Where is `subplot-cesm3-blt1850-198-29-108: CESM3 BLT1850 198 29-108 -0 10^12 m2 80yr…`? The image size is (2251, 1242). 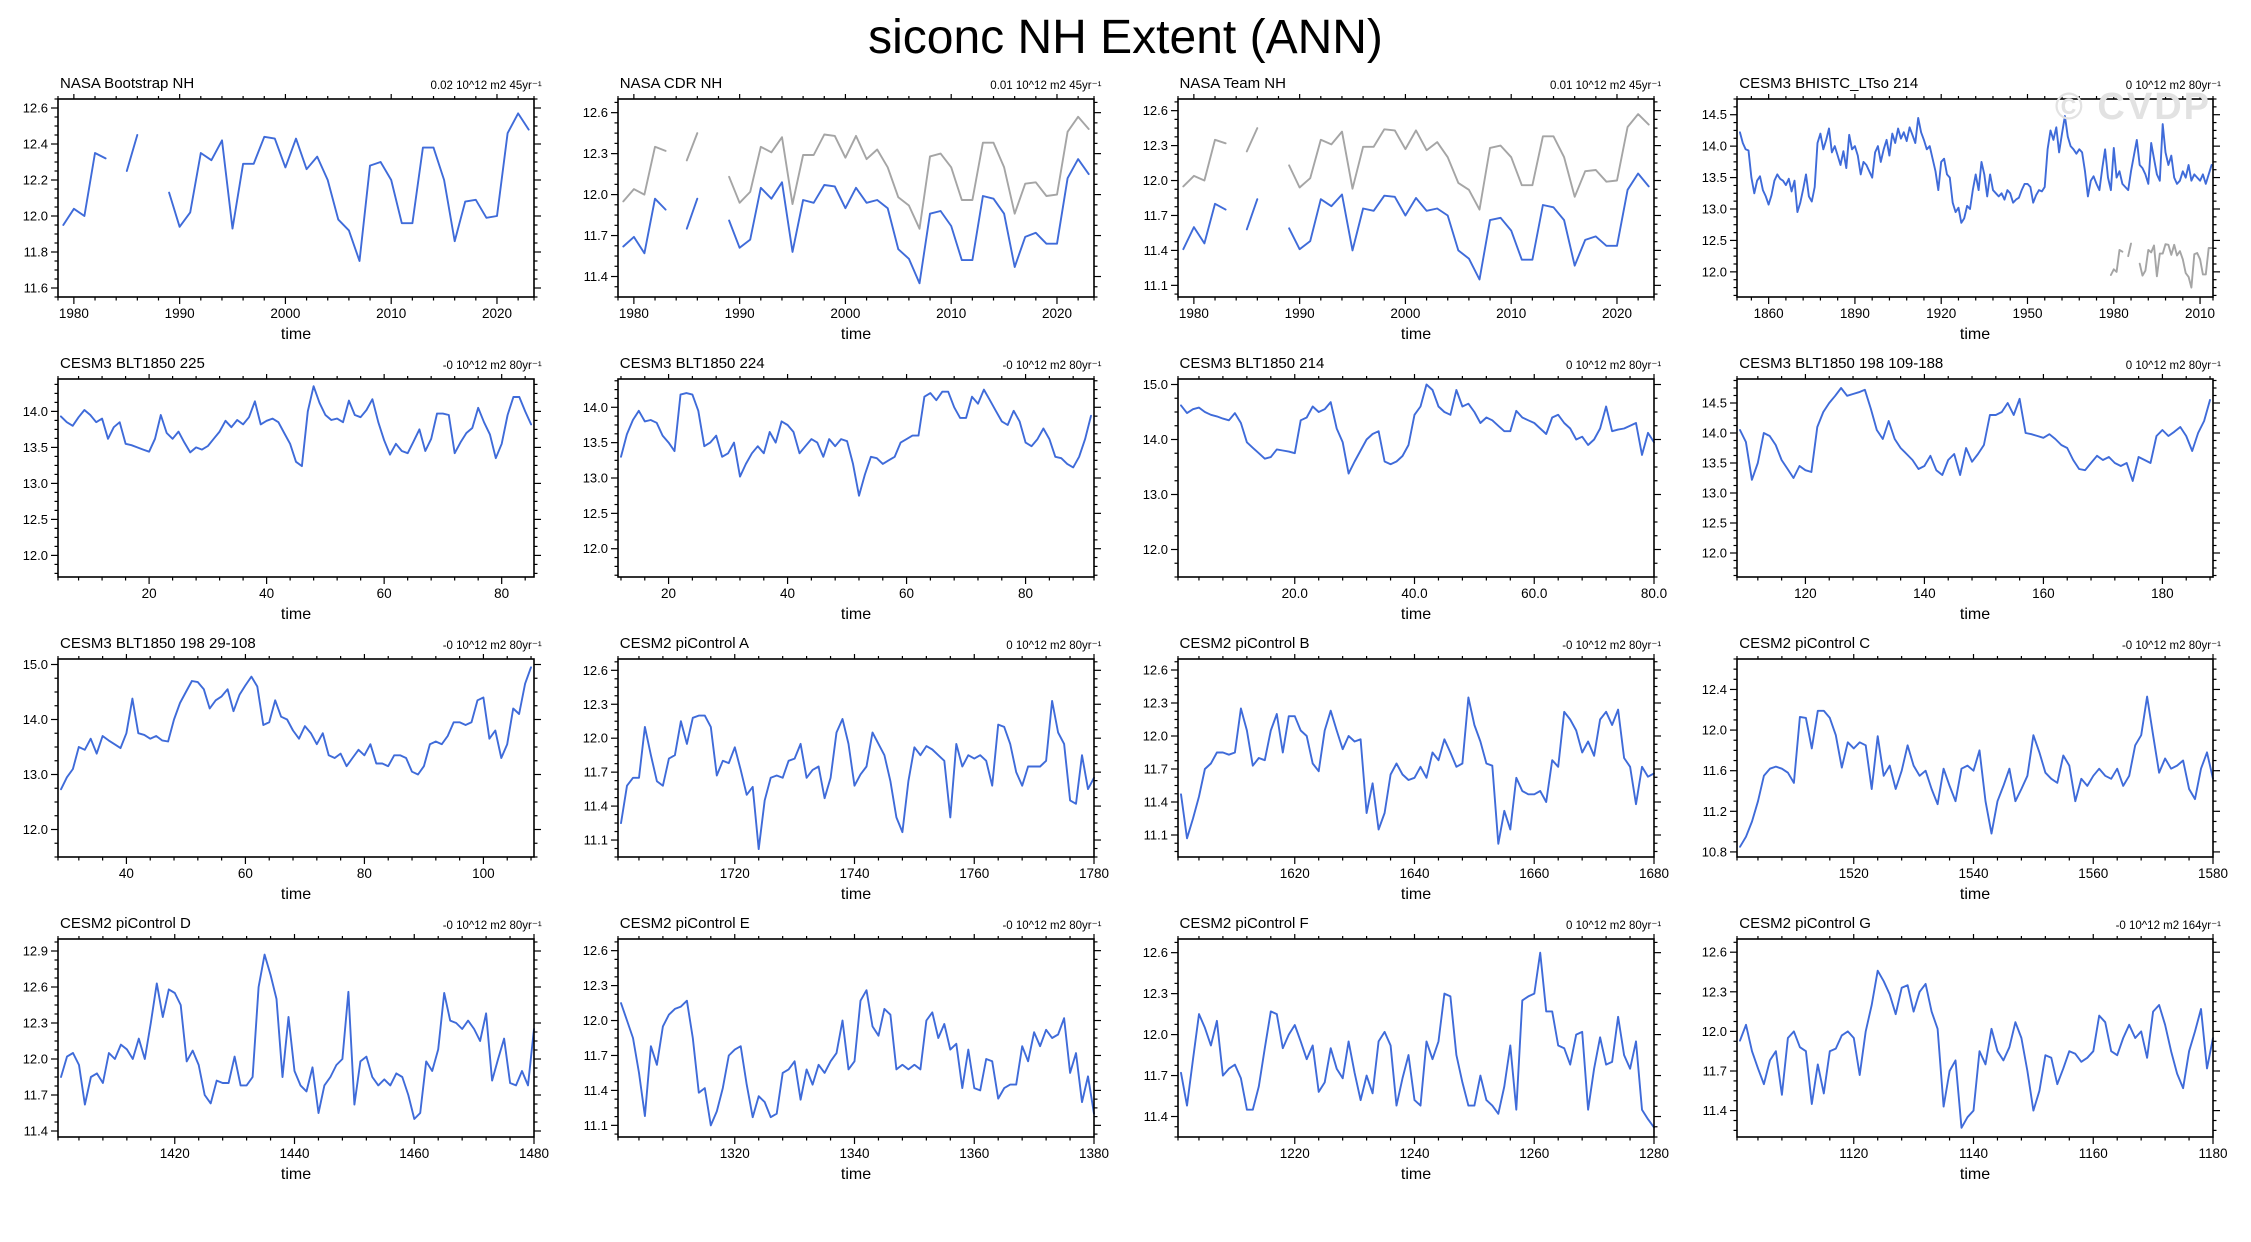 subplot-cesm3-blt1850-198-29-108: CESM3 BLT1850 198 29-108 -0 10^12 m2 80yr… is located at coordinates (286, 767).